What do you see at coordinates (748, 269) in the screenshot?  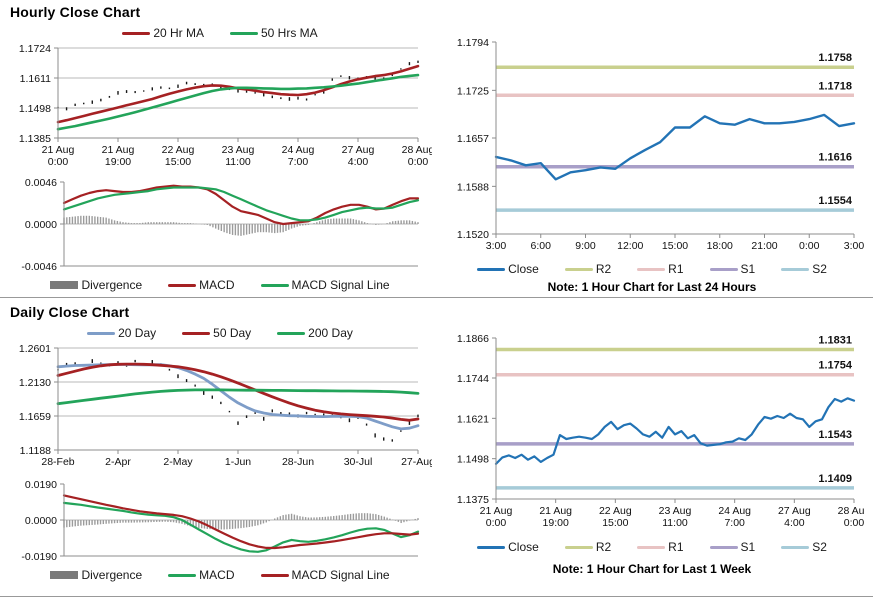 I see `legend-label: S1` at bounding box center [748, 269].